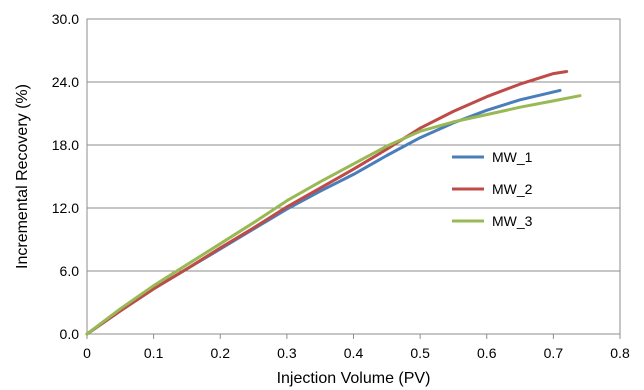 The width and height of the screenshot is (644, 390). Describe the element at coordinates (487, 353) in the screenshot. I see `x-tick-label: 0.6` at that location.